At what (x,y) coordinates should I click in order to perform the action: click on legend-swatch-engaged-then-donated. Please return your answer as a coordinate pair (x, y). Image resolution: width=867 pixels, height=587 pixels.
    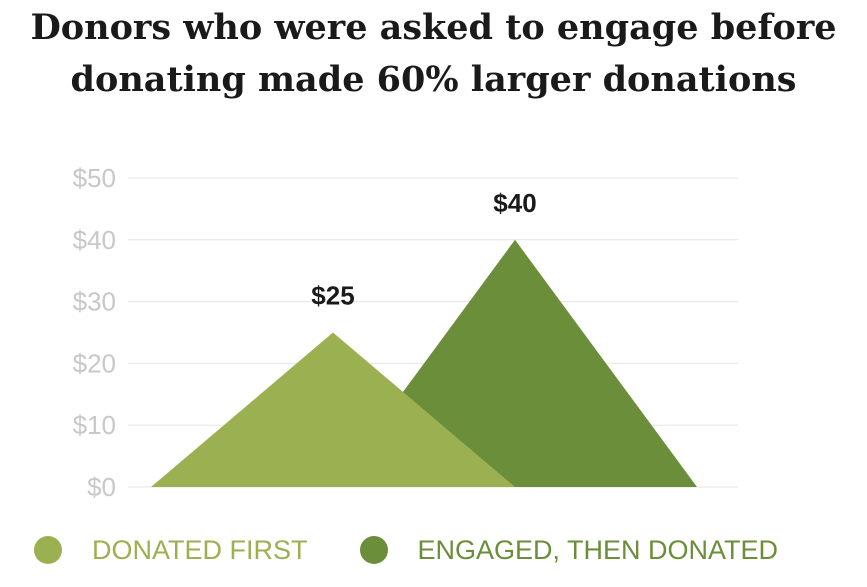
    Looking at the image, I should click on (373, 550).